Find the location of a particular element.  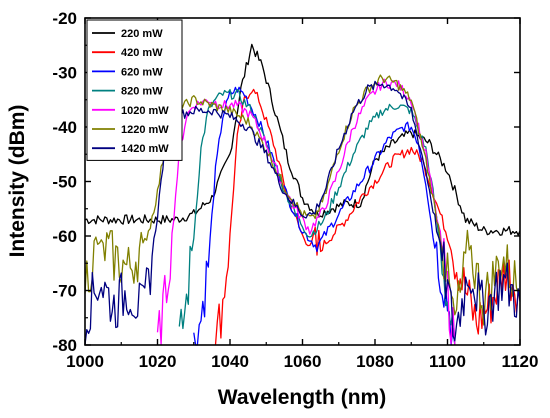

x-tick-label: 1100 is located at coordinates (447, 361).